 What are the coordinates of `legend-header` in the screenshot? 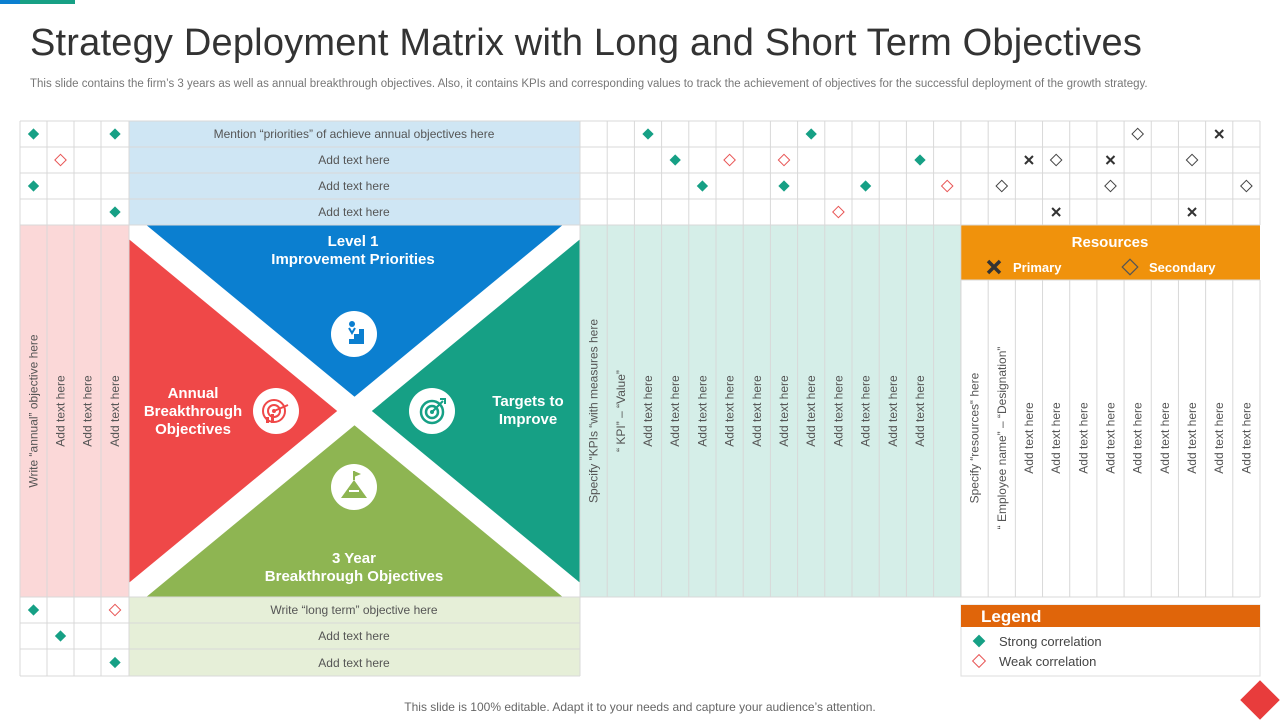 It's located at (1110, 616).